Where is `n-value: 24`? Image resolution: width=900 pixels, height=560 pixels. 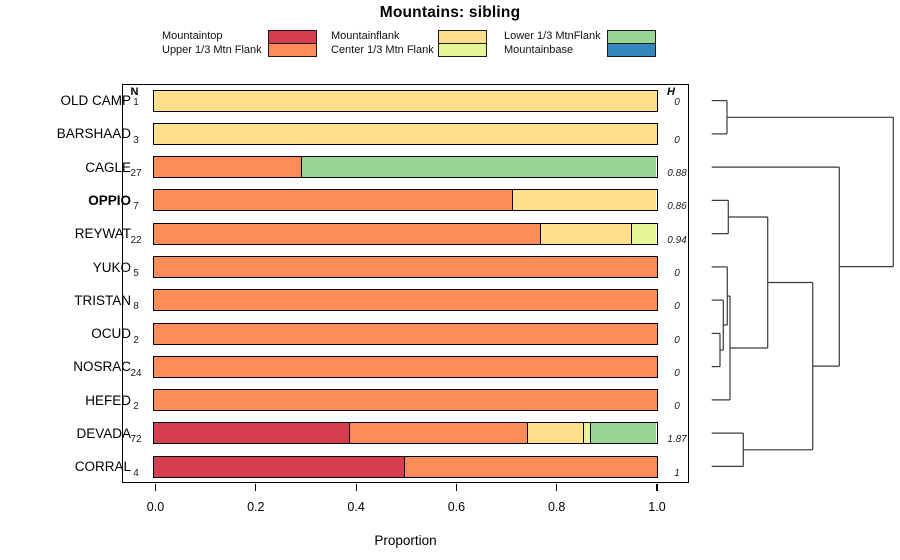 n-value: 24 is located at coordinates (136, 373).